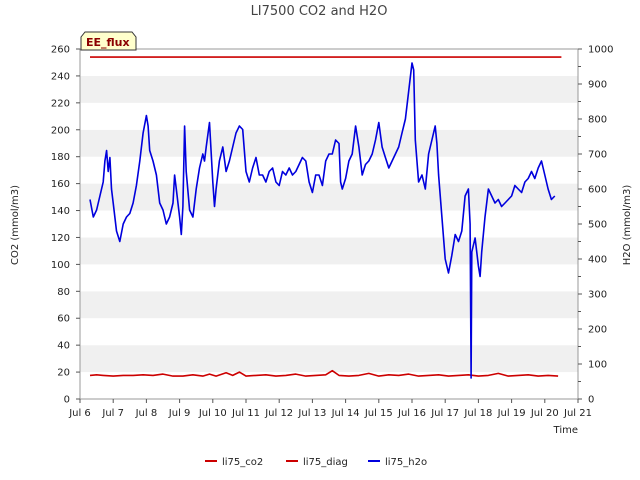 The image size is (640, 480). Describe the element at coordinates (444, 413) in the screenshot. I see `x-tick-label: Jul 17` at that location.